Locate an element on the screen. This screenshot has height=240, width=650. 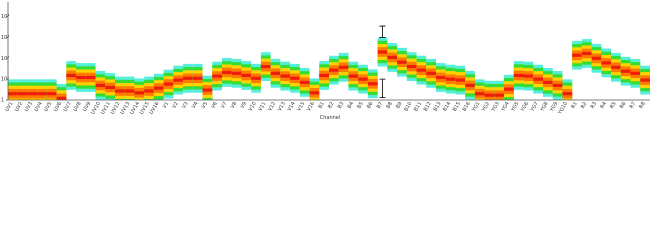
x-tick-label: R3 is located at coordinates (594, 105).